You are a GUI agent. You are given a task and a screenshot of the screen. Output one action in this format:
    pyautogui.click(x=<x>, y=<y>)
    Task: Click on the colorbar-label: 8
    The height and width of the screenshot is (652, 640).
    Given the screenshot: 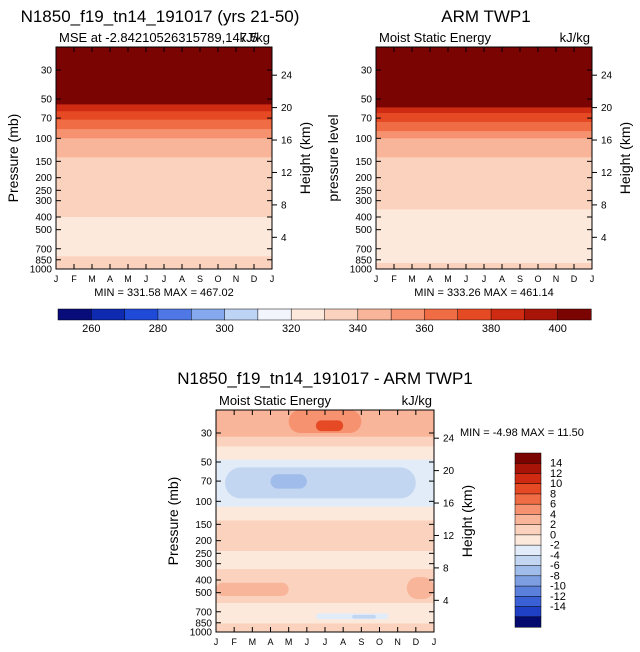 What is the action you would take?
    pyautogui.click(x=553, y=494)
    